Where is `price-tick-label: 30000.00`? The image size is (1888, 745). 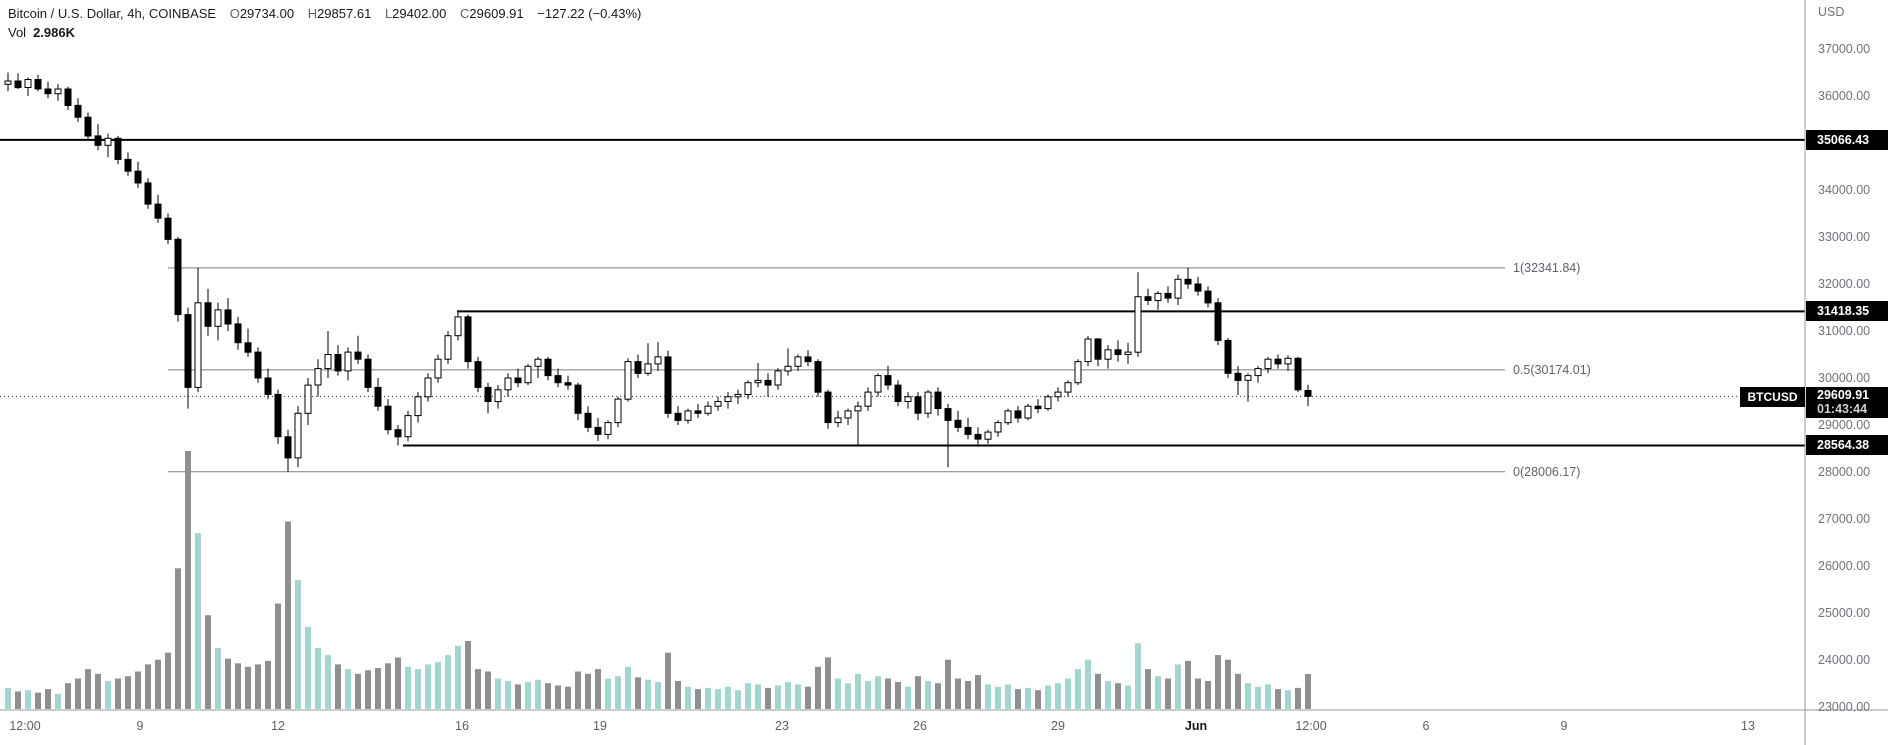 price-tick-label: 30000.00 is located at coordinates (1844, 378).